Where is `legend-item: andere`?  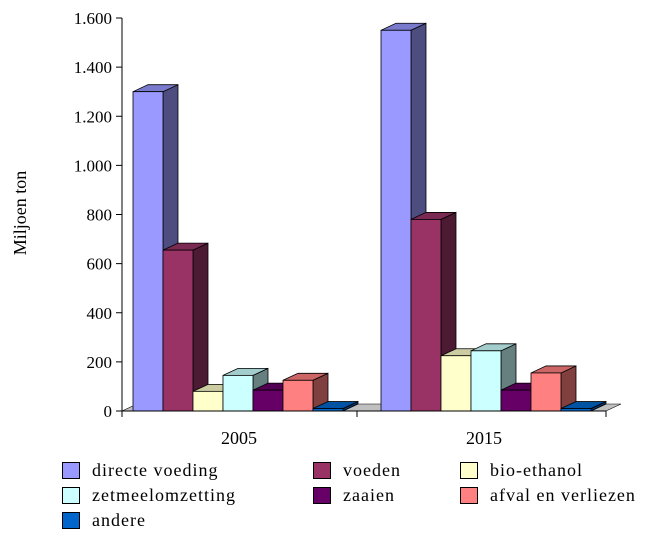
legend-item: andere is located at coordinates (104, 520).